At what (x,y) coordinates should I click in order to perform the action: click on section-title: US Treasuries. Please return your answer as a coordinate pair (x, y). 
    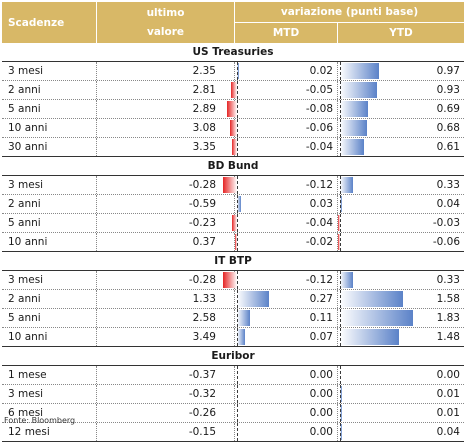
    Looking at the image, I should click on (233, 52).